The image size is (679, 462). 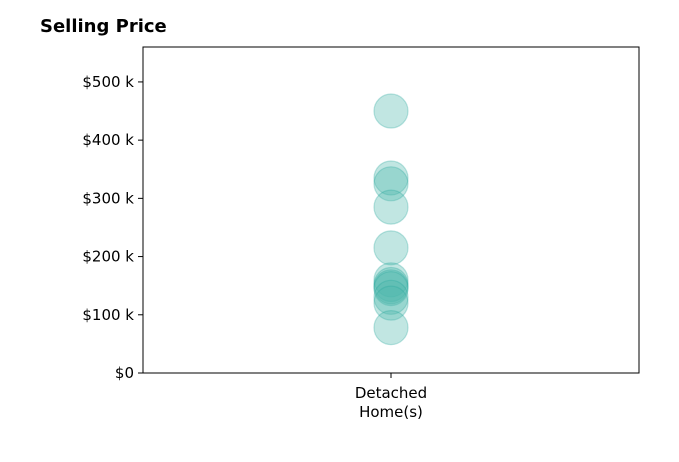 I want to click on y-tick-label: $200 k, so click(x=108, y=257).